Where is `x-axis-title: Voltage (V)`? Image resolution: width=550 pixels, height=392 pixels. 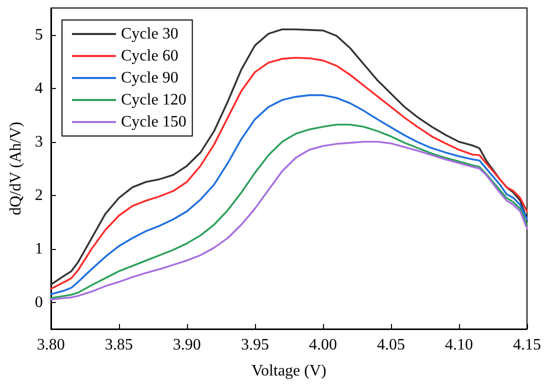
x-axis-title: Voltage (V) is located at coordinates (289, 371).